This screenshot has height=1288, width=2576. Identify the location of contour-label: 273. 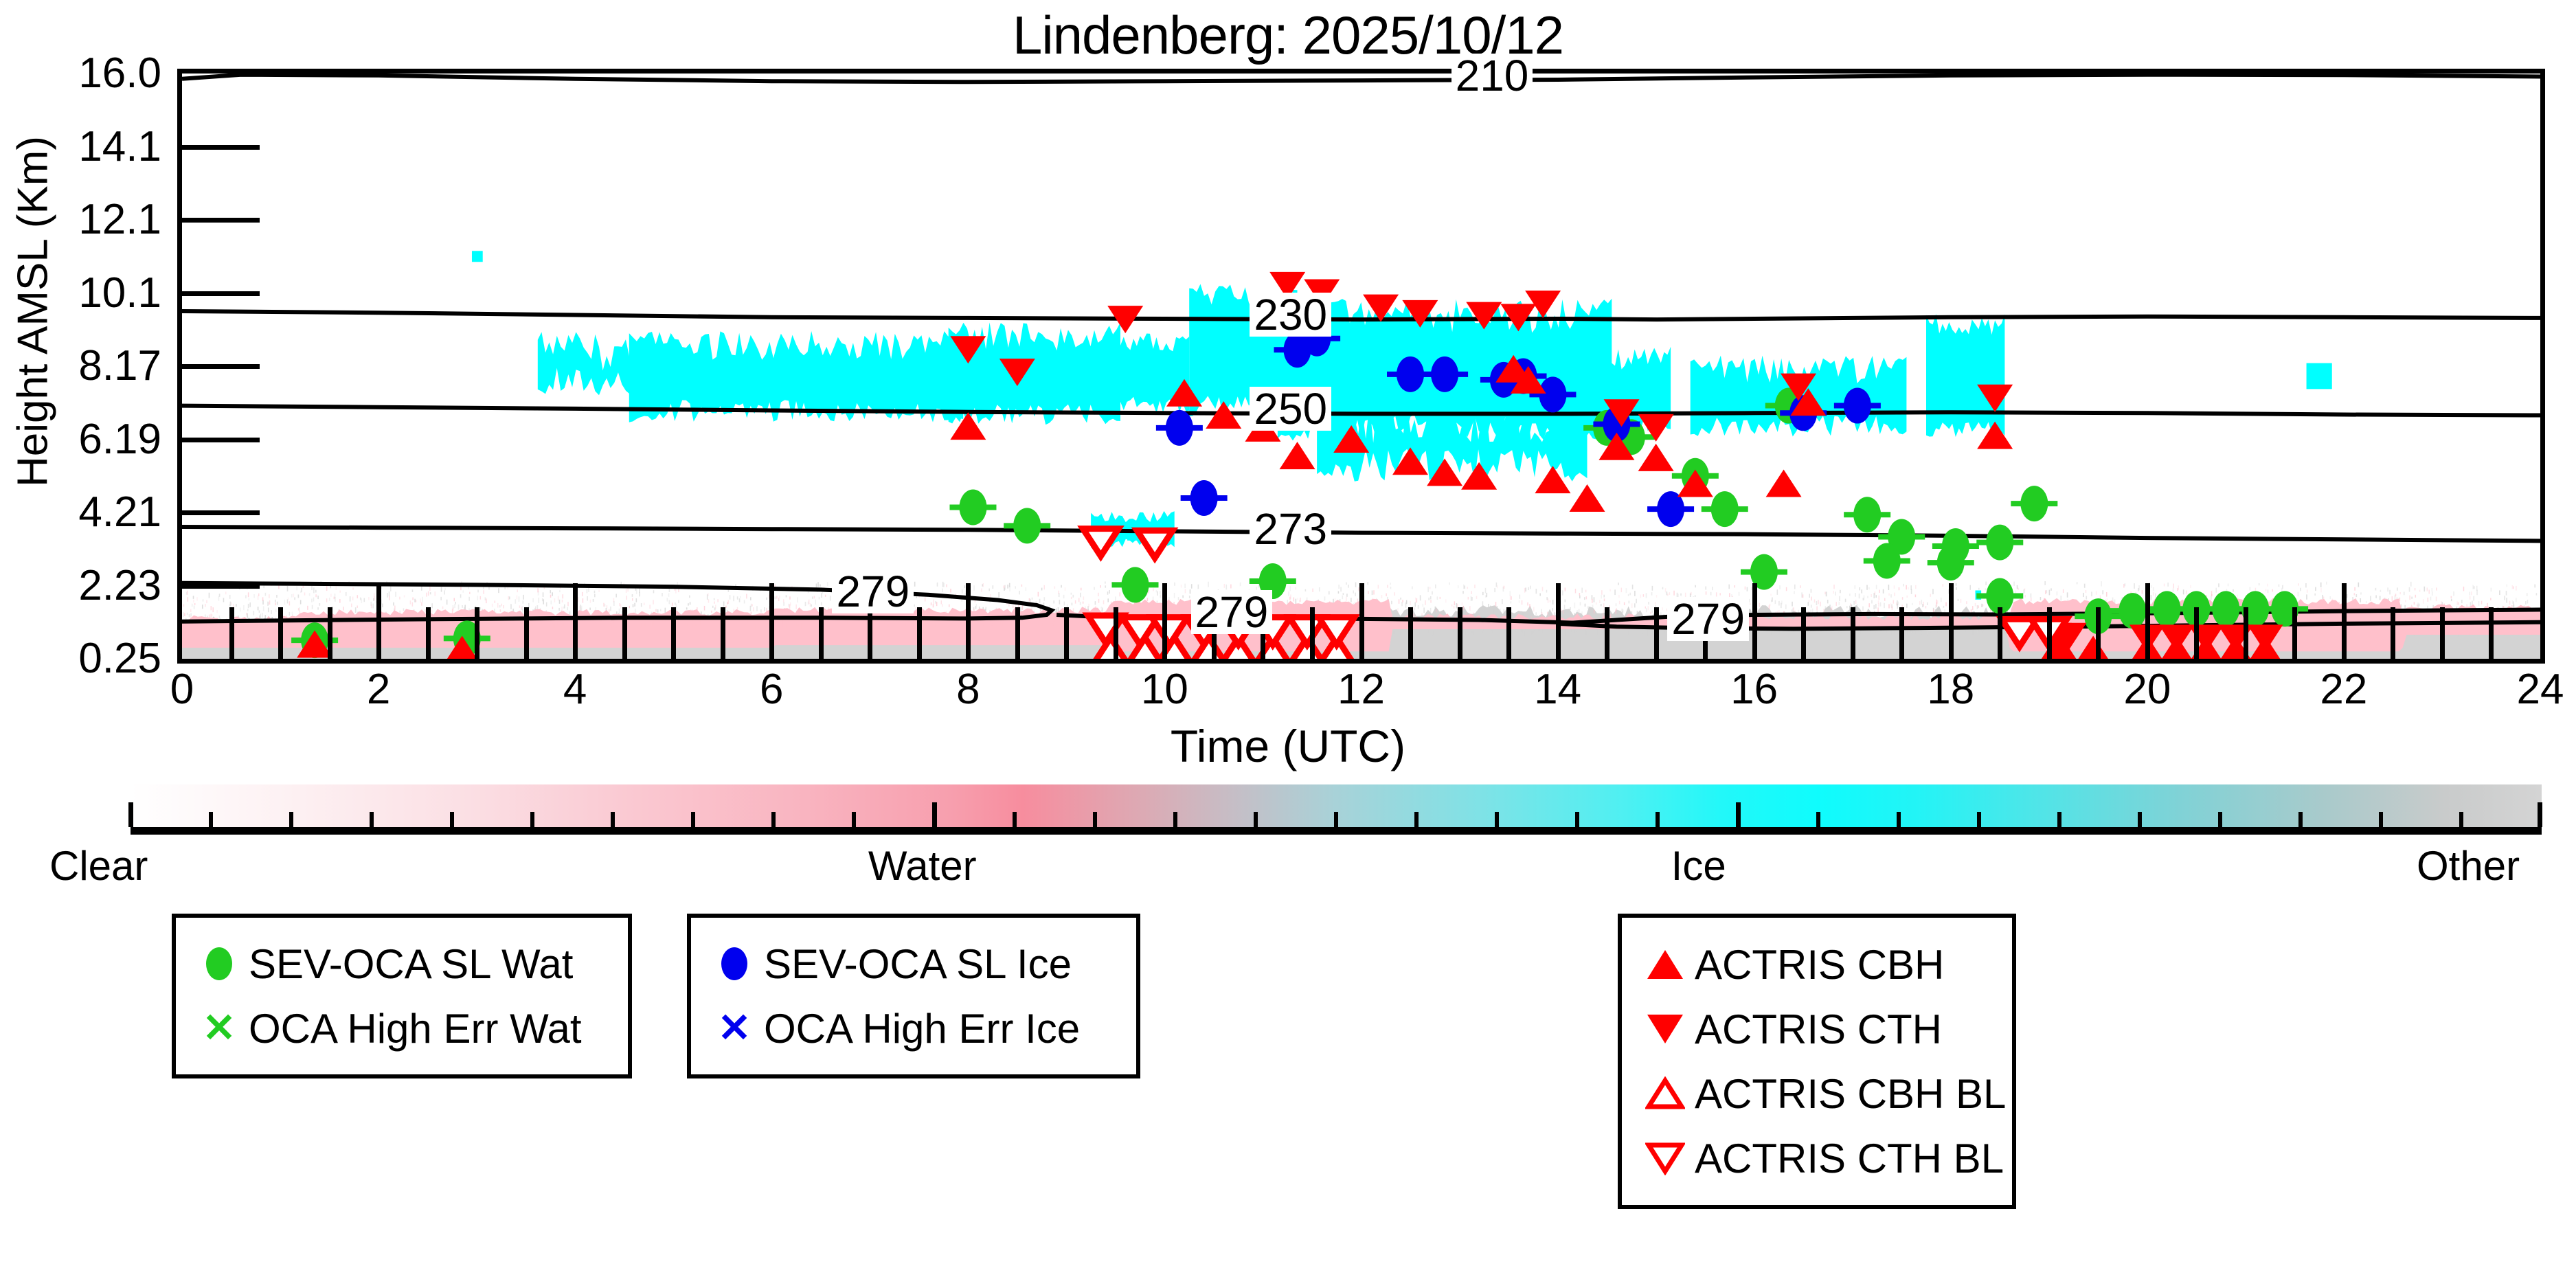
(1291, 528).